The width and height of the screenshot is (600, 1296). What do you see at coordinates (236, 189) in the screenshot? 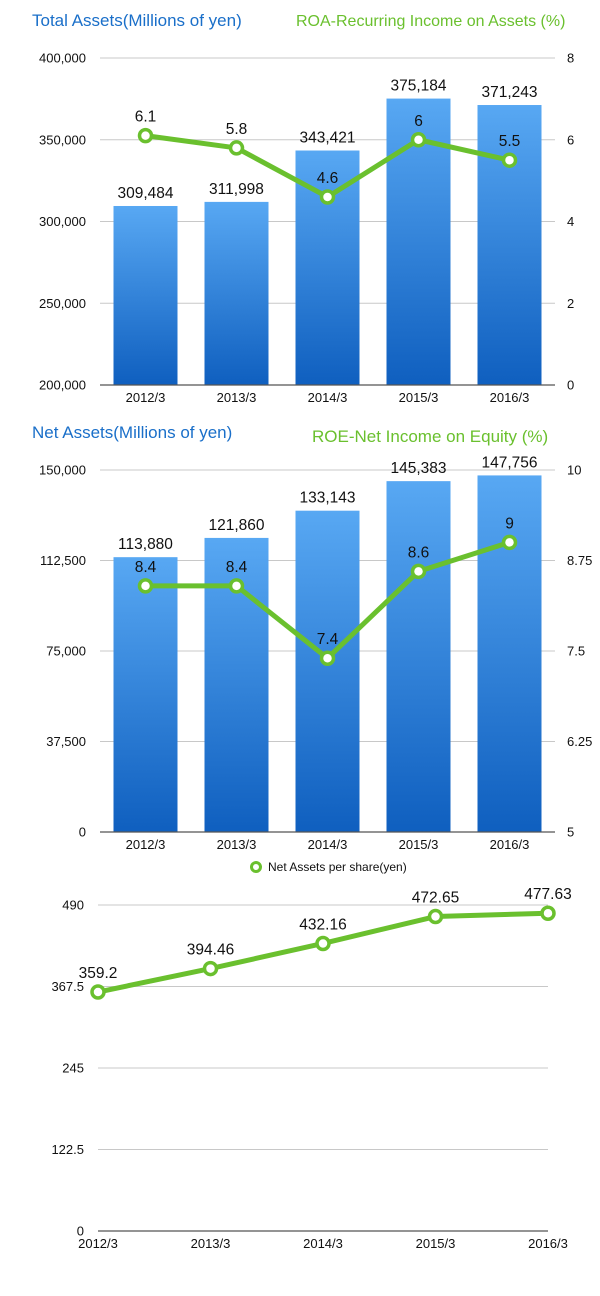
I see `bar-data-label: 311,998` at bounding box center [236, 189].